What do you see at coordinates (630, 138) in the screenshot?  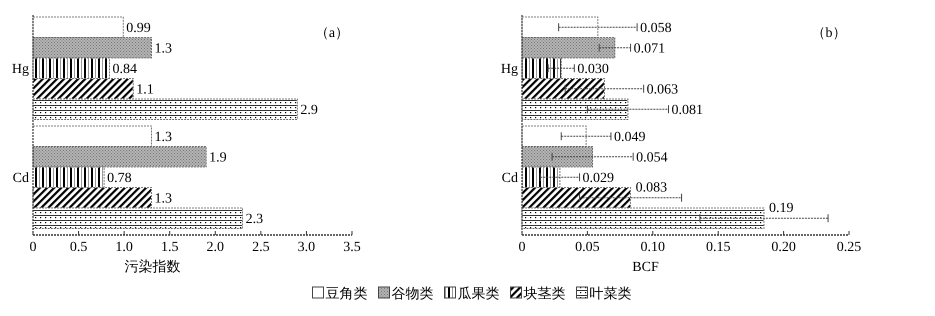 I see `data-label: 0.049` at bounding box center [630, 138].